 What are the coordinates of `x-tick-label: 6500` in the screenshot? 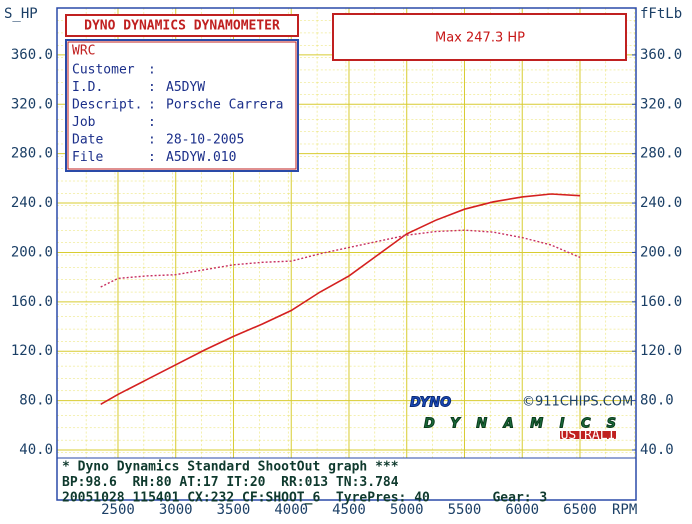 It's located at (580, 510).